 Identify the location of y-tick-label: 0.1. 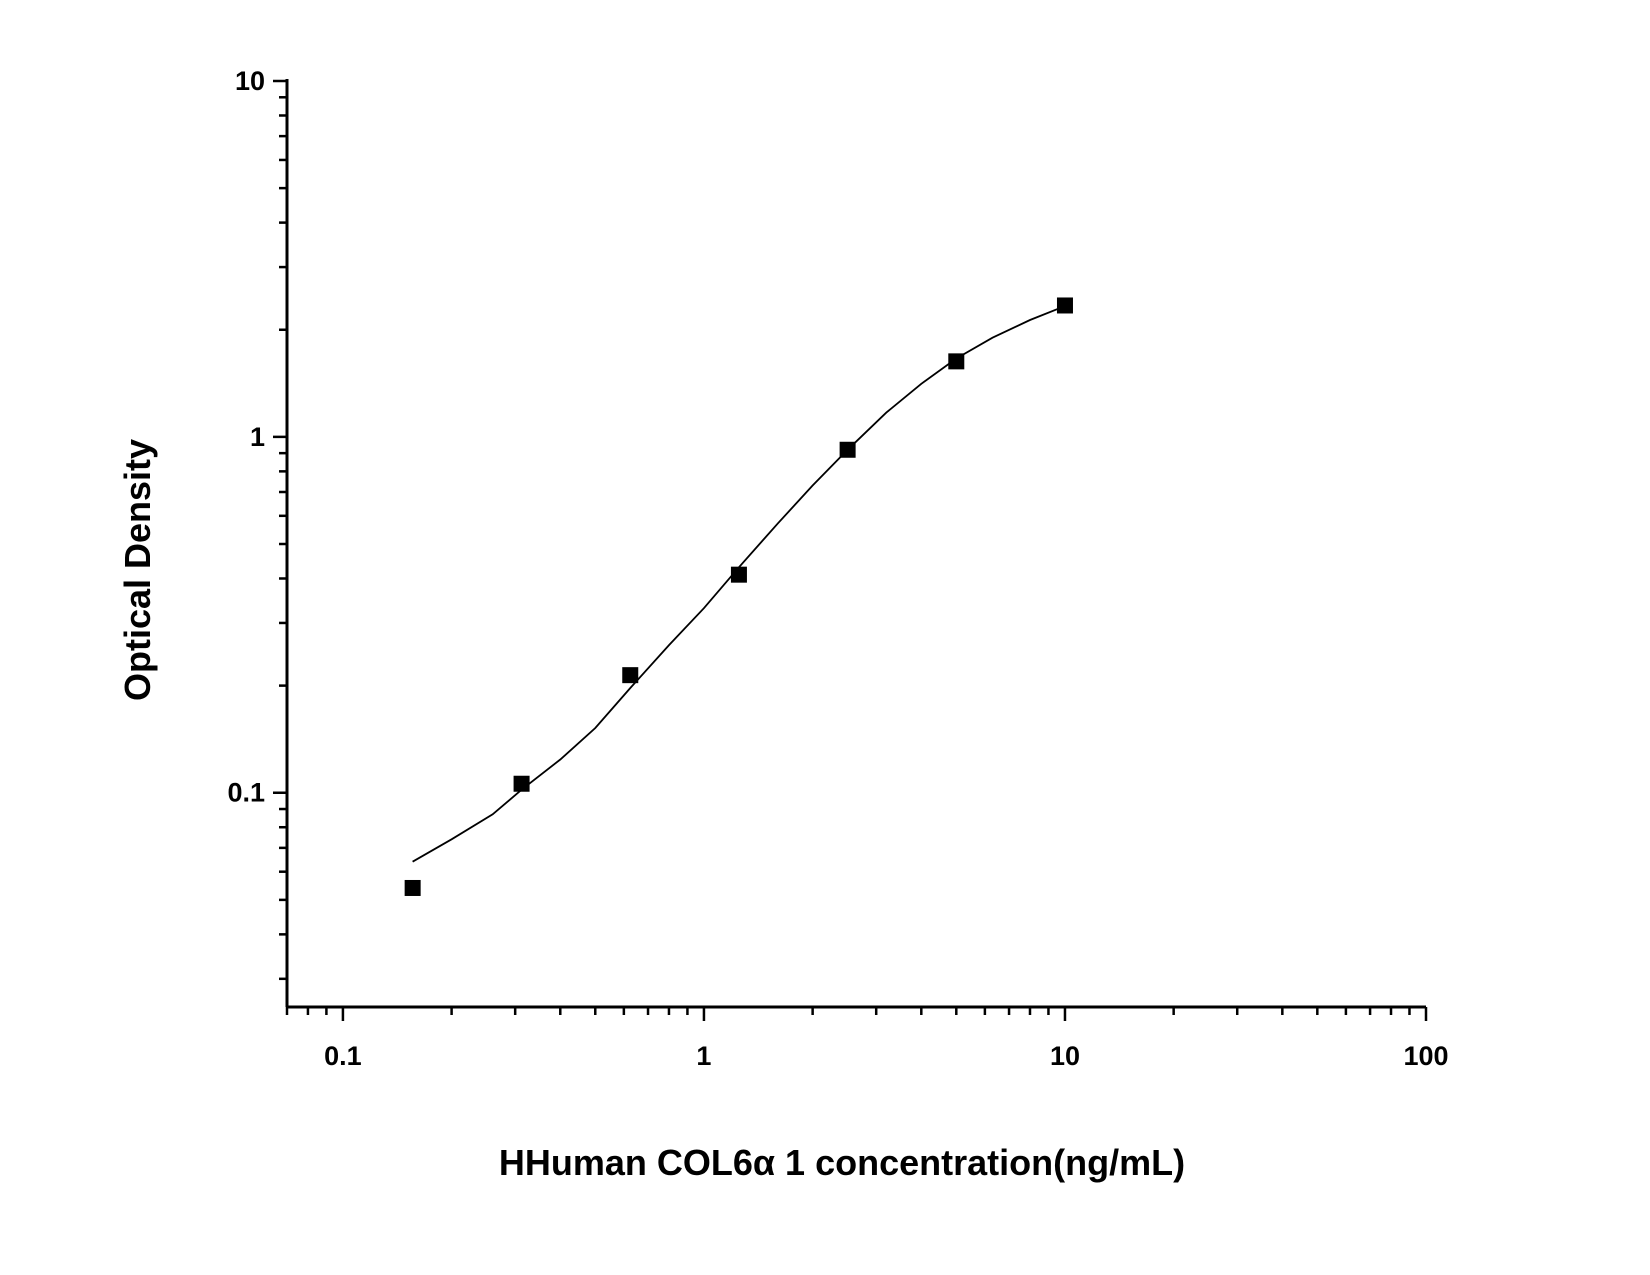
(246, 793).